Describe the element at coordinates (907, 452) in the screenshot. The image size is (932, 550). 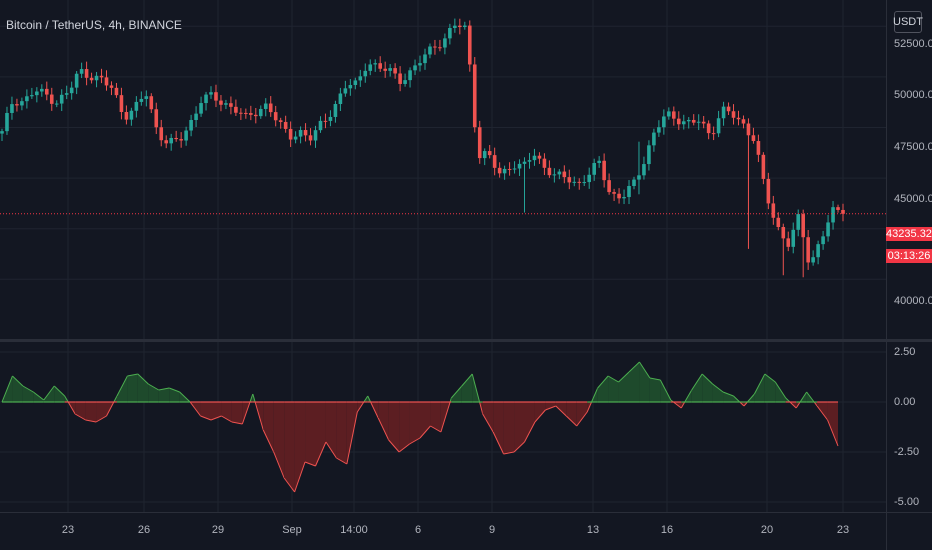
I see `y-tick-label: -2.50` at that location.